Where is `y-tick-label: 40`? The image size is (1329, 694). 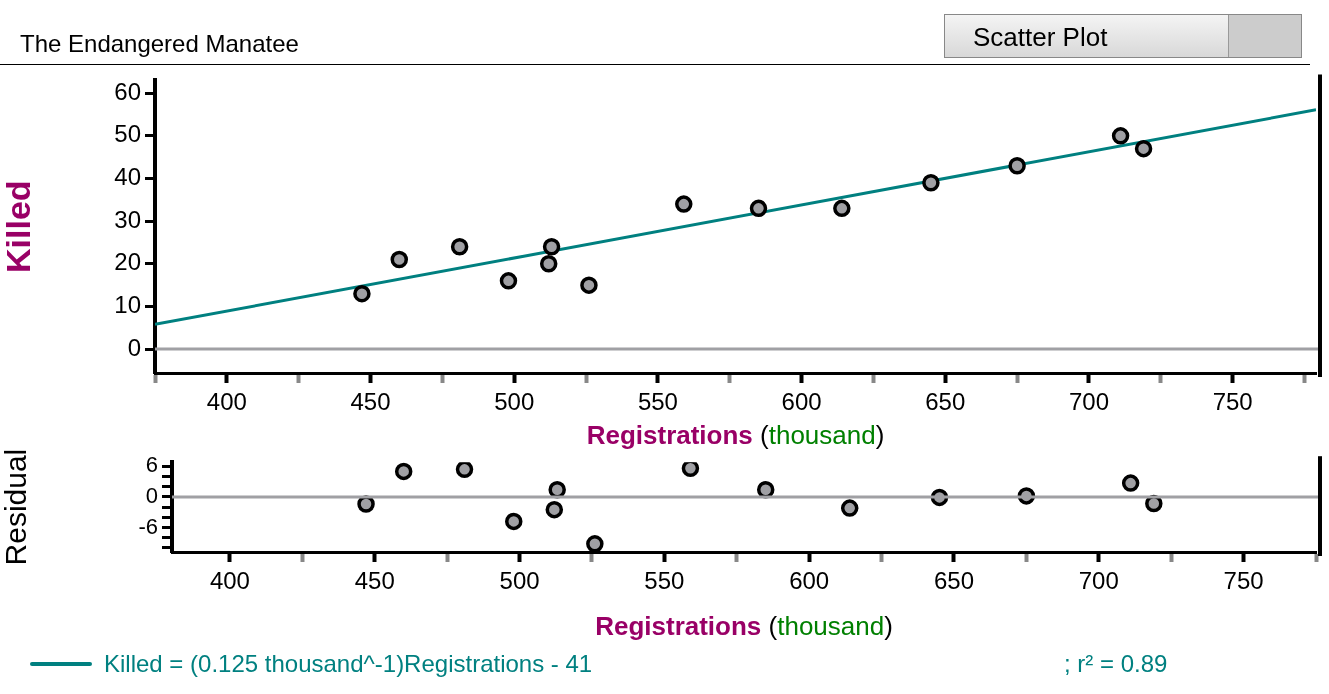
y-tick-label: 40 is located at coordinates (127, 177).